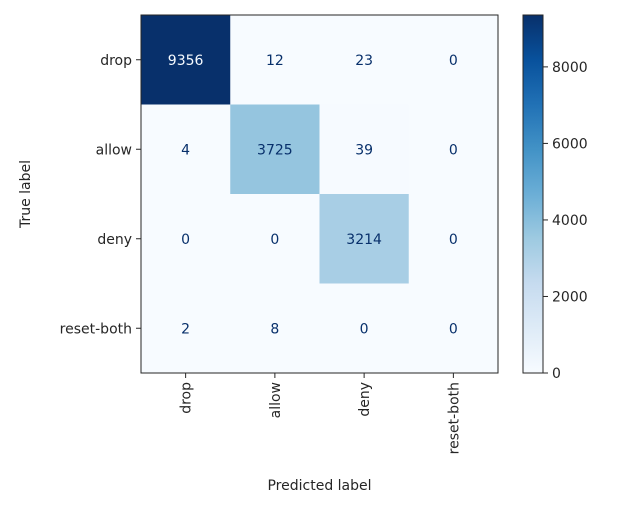 Image resolution: width=626 pixels, height=509 pixels. I want to click on y-tick-label: reset-both, so click(96, 329).